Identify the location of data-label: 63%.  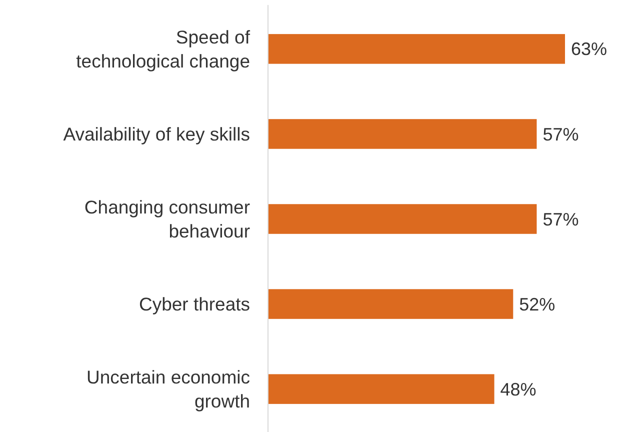
(589, 49).